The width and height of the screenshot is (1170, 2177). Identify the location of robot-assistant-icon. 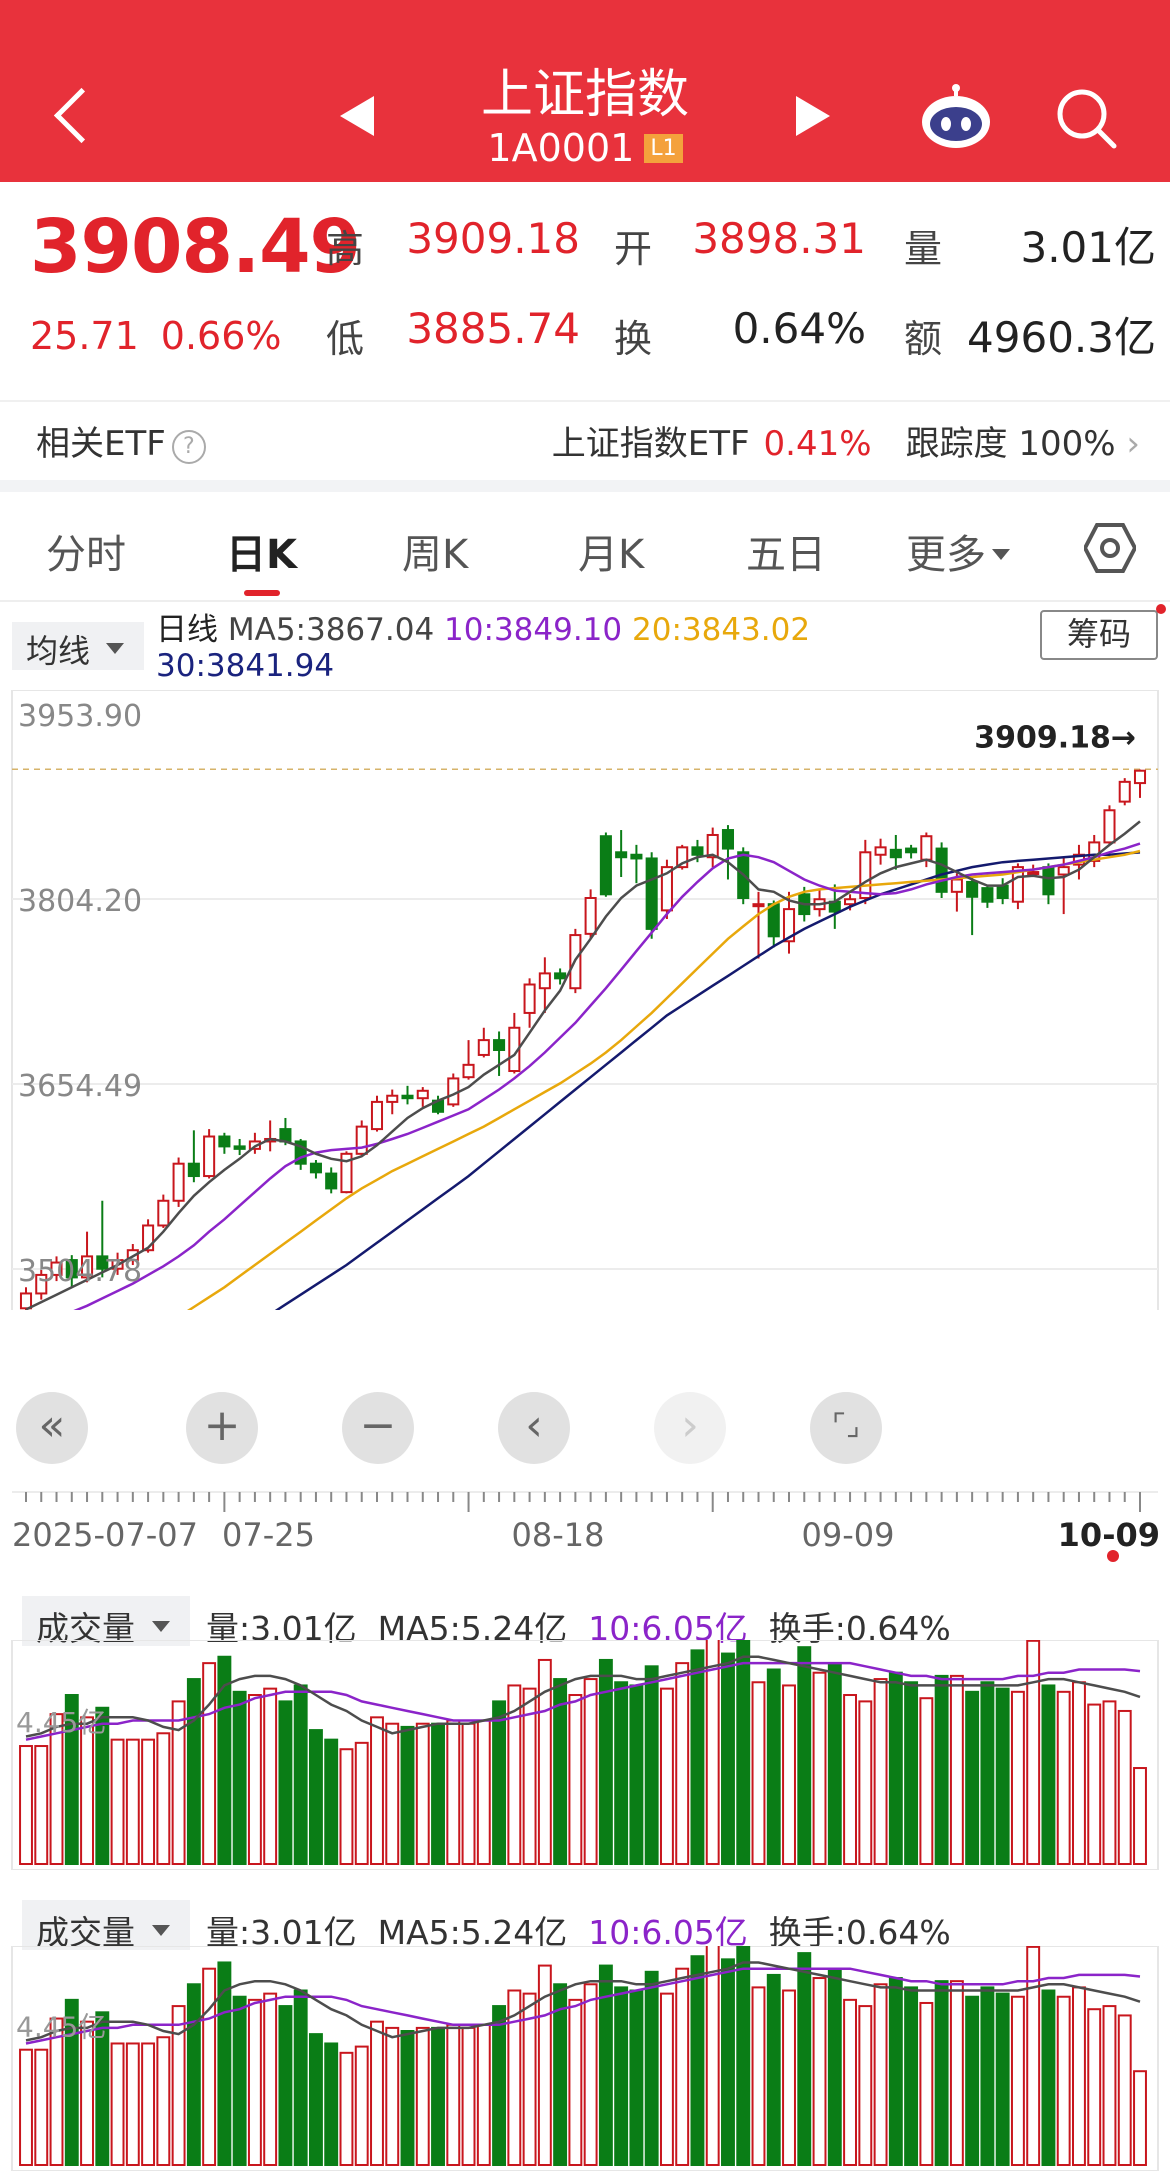
(956, 117).